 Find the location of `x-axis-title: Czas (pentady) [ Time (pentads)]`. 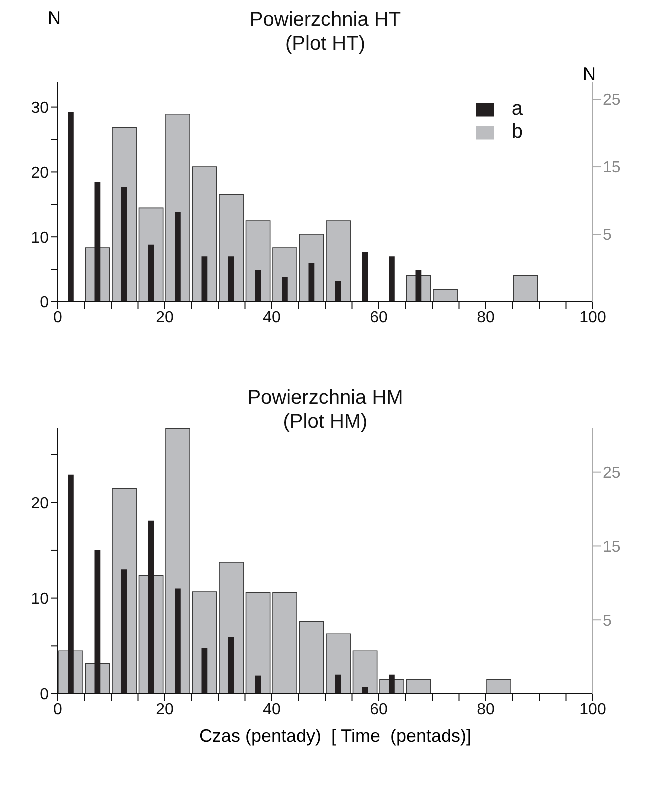

x-axis-title: Czas (pentady) [ Time (pentads)] is located at coordinates (335, 736).